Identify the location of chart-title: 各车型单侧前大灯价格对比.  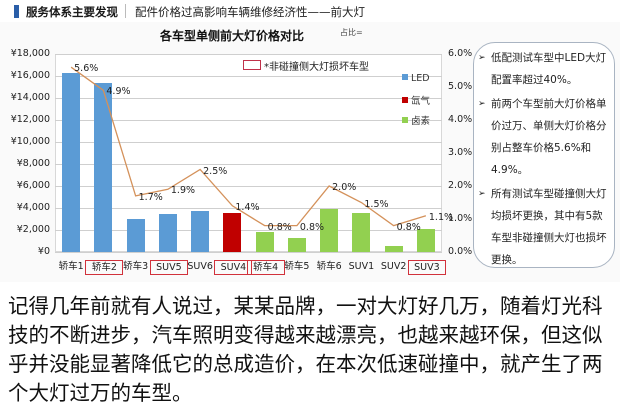
(232, 36).